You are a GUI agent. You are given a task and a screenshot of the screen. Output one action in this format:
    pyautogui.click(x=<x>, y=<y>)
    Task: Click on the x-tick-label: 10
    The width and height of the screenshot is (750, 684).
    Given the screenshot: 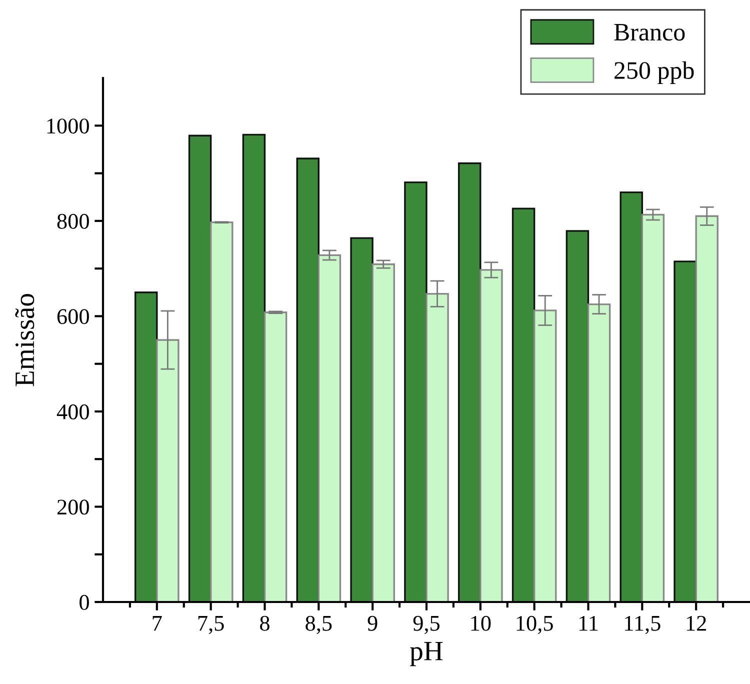 What is the action you would take?
    pyautogui.click(x=481, y=623)
    